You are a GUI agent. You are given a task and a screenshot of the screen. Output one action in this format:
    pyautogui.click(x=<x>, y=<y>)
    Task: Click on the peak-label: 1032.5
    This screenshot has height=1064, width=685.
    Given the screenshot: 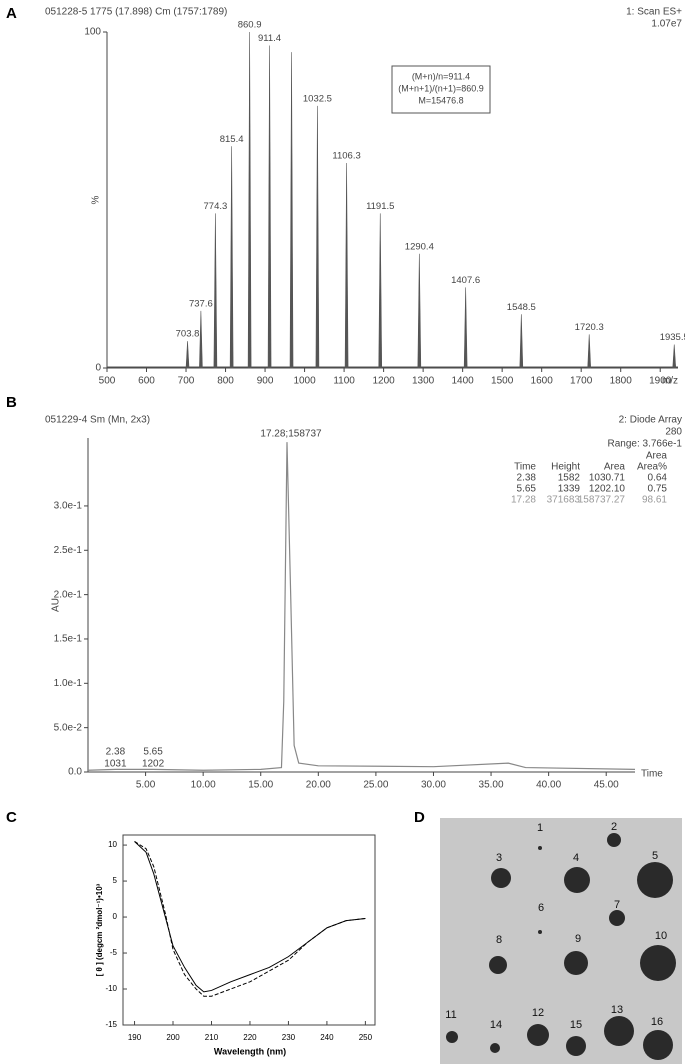 What is the action you would take?
    pyautogui.click(x=317, y=98)
    